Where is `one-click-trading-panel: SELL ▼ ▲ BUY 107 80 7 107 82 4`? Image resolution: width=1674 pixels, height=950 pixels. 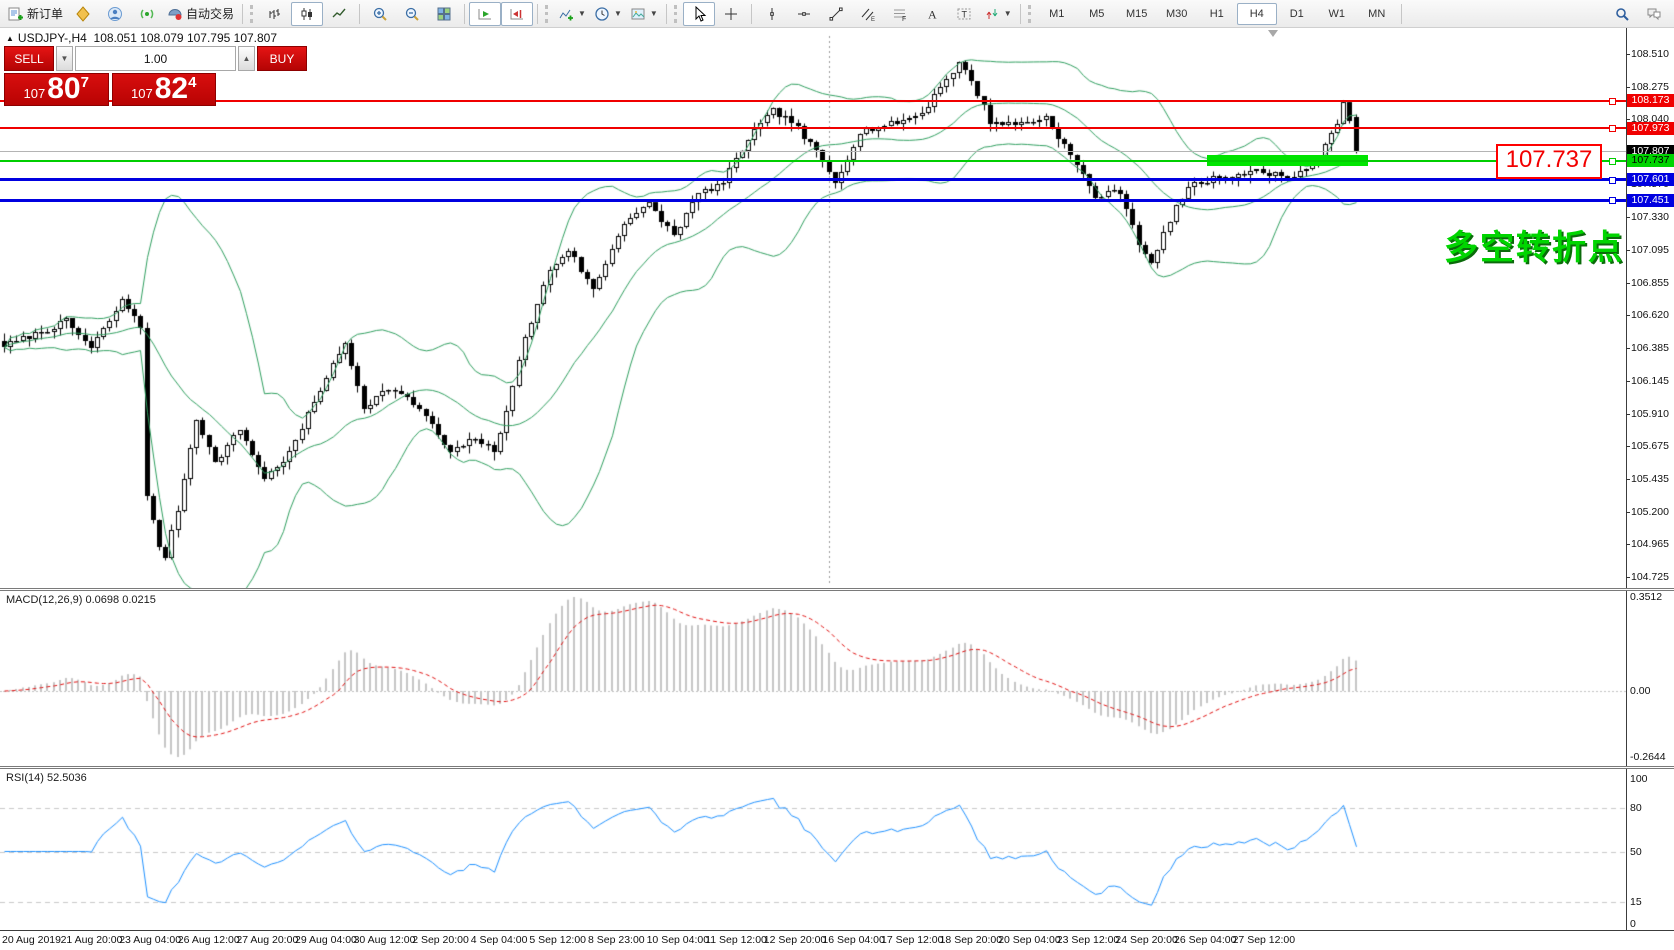
one-click-trading-panel: SELL ▼ ▲ BUY 107 80 7 107 82 4 is located at coordinates (155, 76).